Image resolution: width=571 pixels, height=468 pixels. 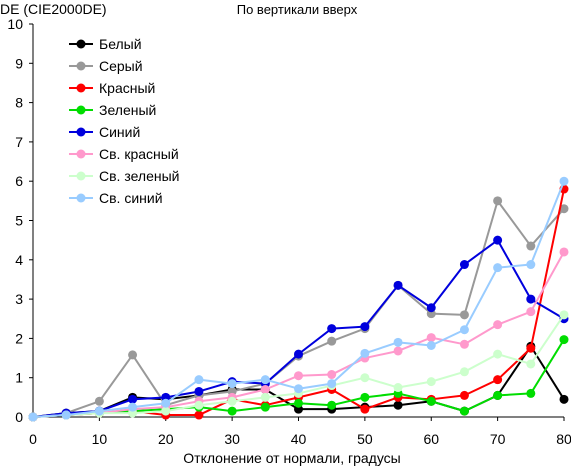 I want to click on y-tick-label: 4, so click(x=19, y=260).